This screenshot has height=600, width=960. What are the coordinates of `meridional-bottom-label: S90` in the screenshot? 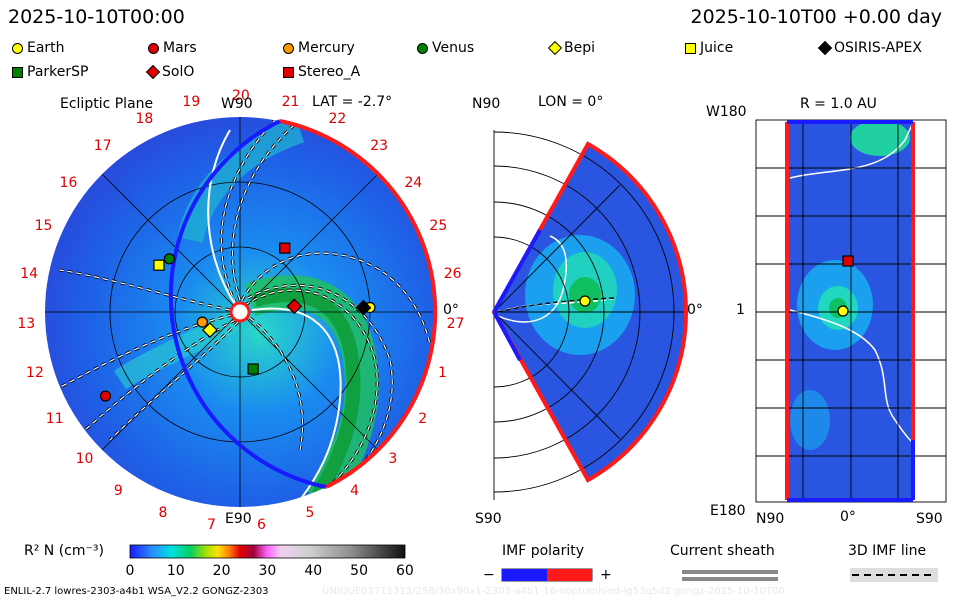 It's located at (488, 519).